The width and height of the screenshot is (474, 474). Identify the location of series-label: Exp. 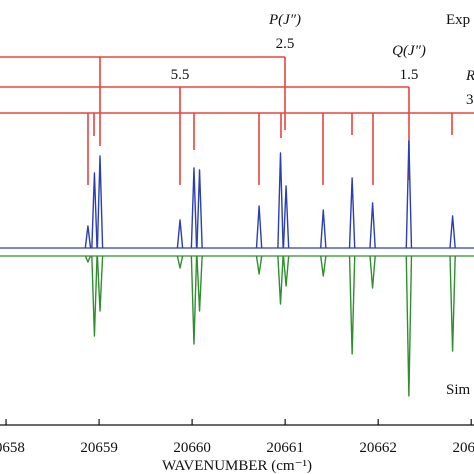
(458, 20).